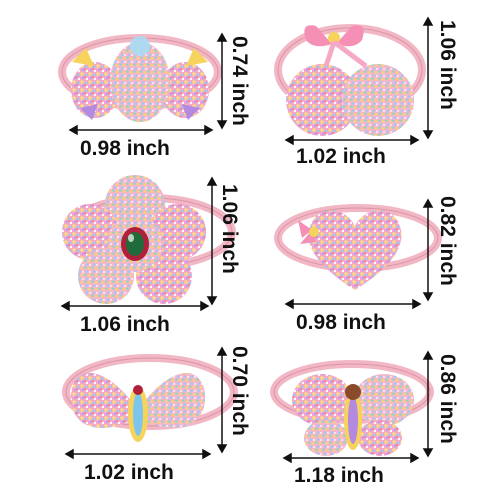  Describe the element at coordinates (339, 475) in the screenshot. I see `width-label-6: 1.18 inch` at that location.